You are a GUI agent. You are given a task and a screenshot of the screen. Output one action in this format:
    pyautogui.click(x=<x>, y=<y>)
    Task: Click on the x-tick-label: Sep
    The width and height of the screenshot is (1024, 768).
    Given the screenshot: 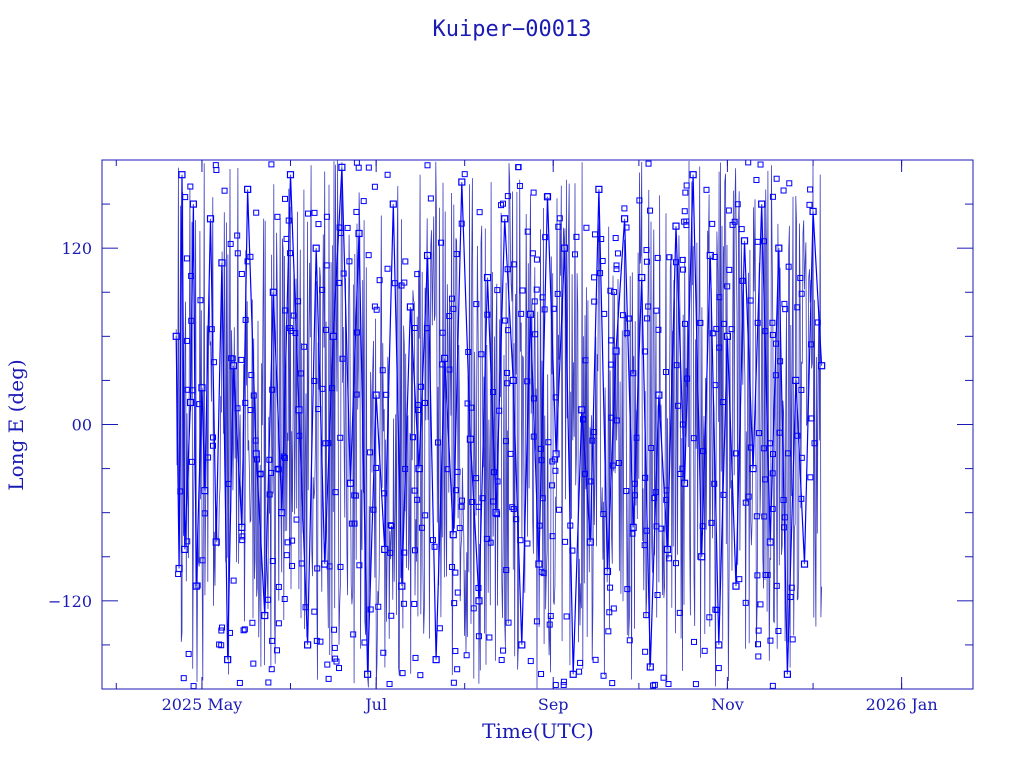 What is the action you would take?
    pyautogui.click(x=553, y=704)
    